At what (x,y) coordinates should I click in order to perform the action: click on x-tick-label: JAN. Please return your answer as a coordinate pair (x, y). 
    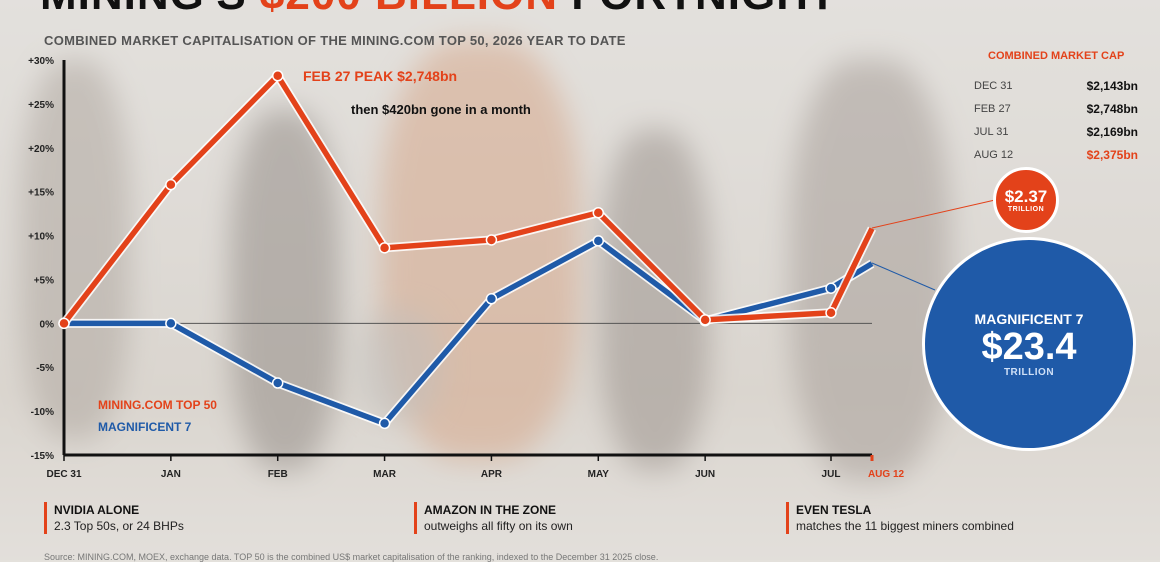
    Looking at the image, I should click on (171, 474).